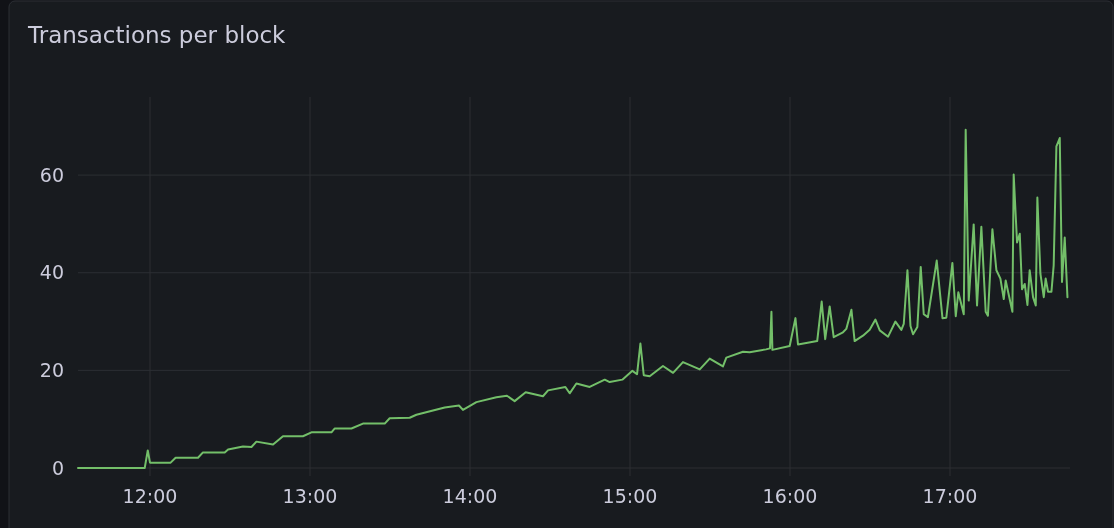 Image resolution: width=1114 pixels, height=528 pixels. What do you see at coordinates (950, 496) in the screenshot?
I see `x-tick-label: 17:00` at bounding box center [950, 496].